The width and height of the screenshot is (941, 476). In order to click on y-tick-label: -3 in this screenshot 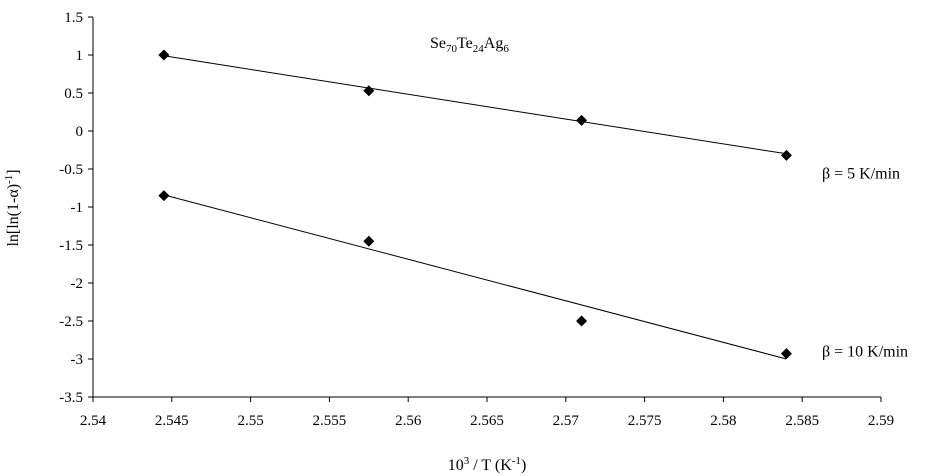, I will do `click(77, 360)`.